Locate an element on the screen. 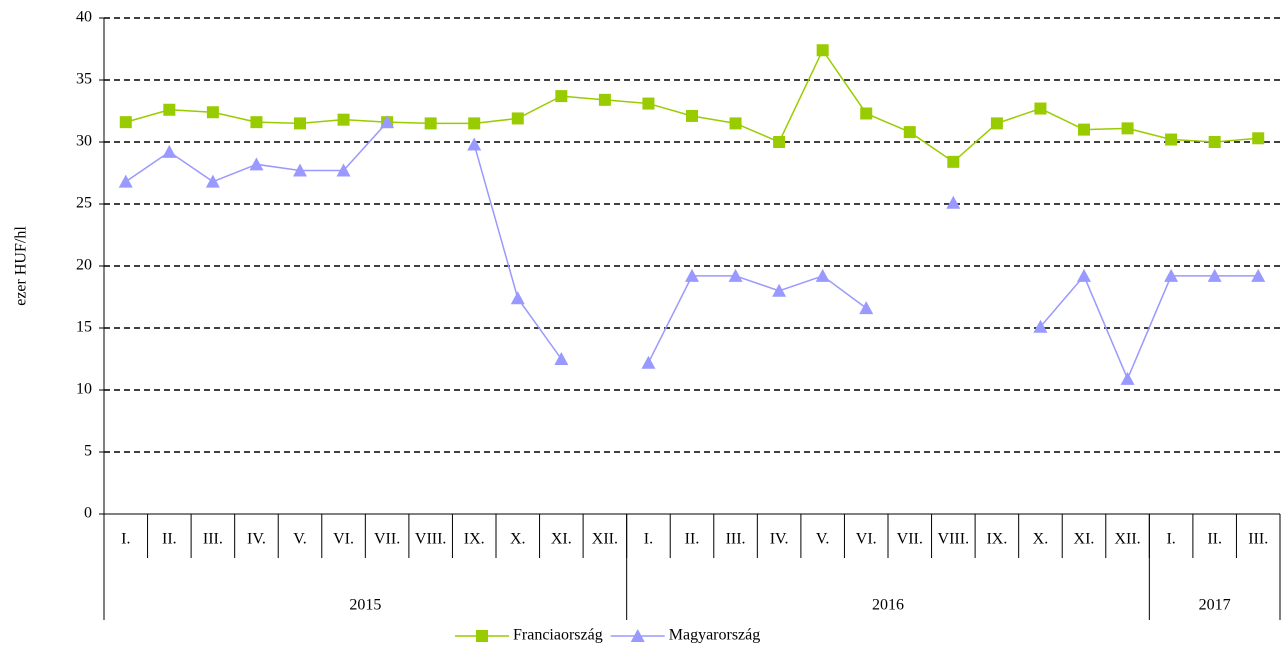 The height and width of the screenshot is (652, 1287). x-group-label: 2016 is located at coordinates (888, 605).